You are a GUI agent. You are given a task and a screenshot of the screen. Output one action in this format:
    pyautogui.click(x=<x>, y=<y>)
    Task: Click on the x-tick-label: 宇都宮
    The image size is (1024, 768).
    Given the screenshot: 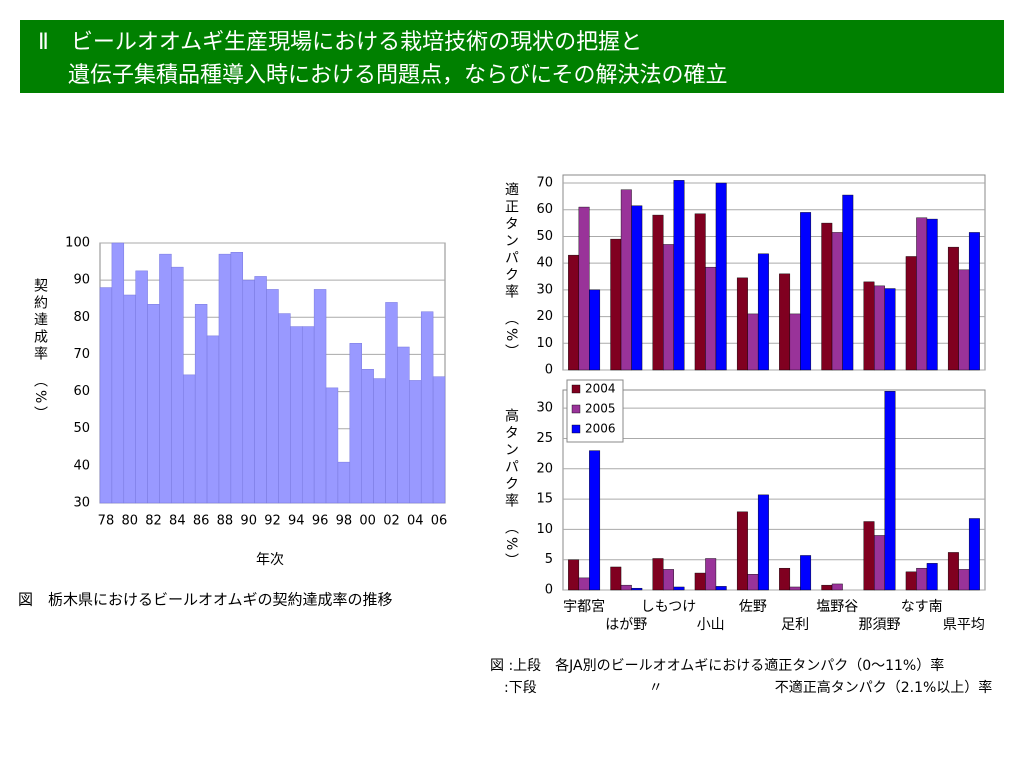 What is the action you would take?
    pyautogui.click(x=584, y=607)
    